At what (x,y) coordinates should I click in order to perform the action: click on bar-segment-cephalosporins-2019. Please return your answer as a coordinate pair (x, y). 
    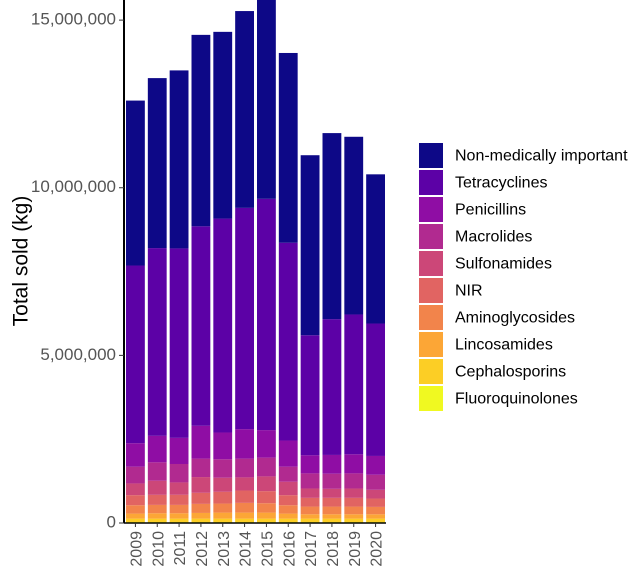
    Looking at the image, I should click on (354, 520).